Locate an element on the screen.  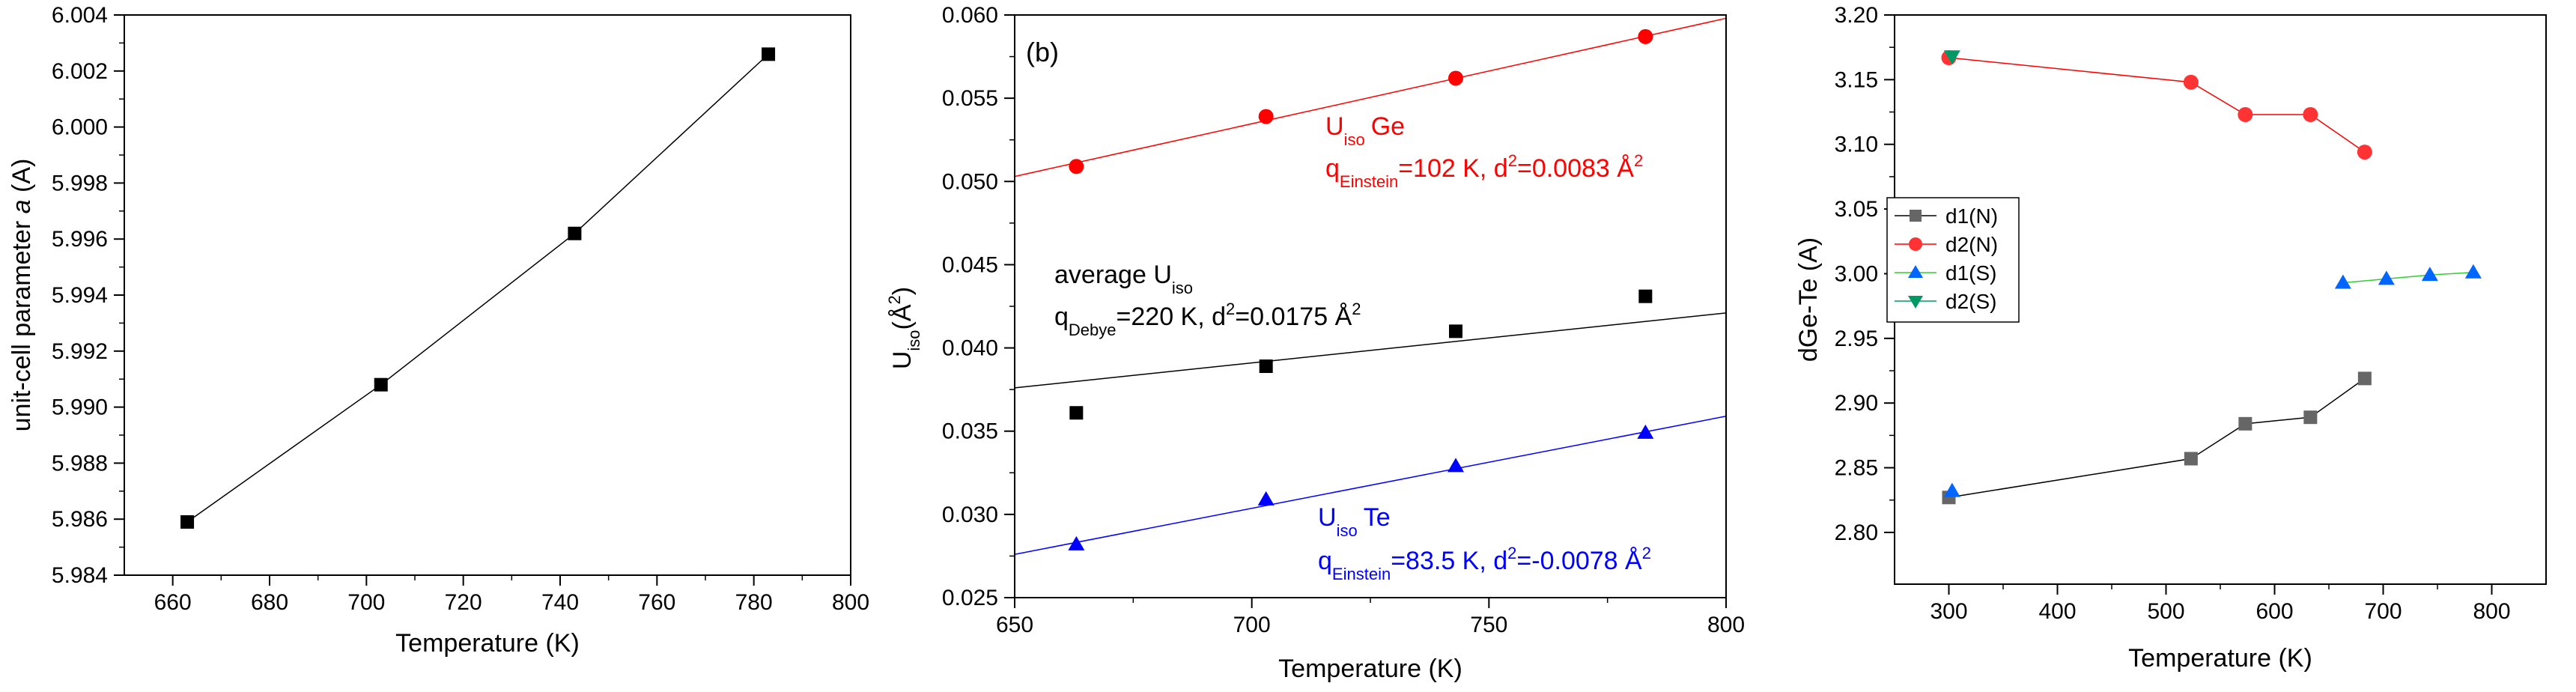
panel-c-y-tick-label: 3.05 is located at coordinates (1856, 209).